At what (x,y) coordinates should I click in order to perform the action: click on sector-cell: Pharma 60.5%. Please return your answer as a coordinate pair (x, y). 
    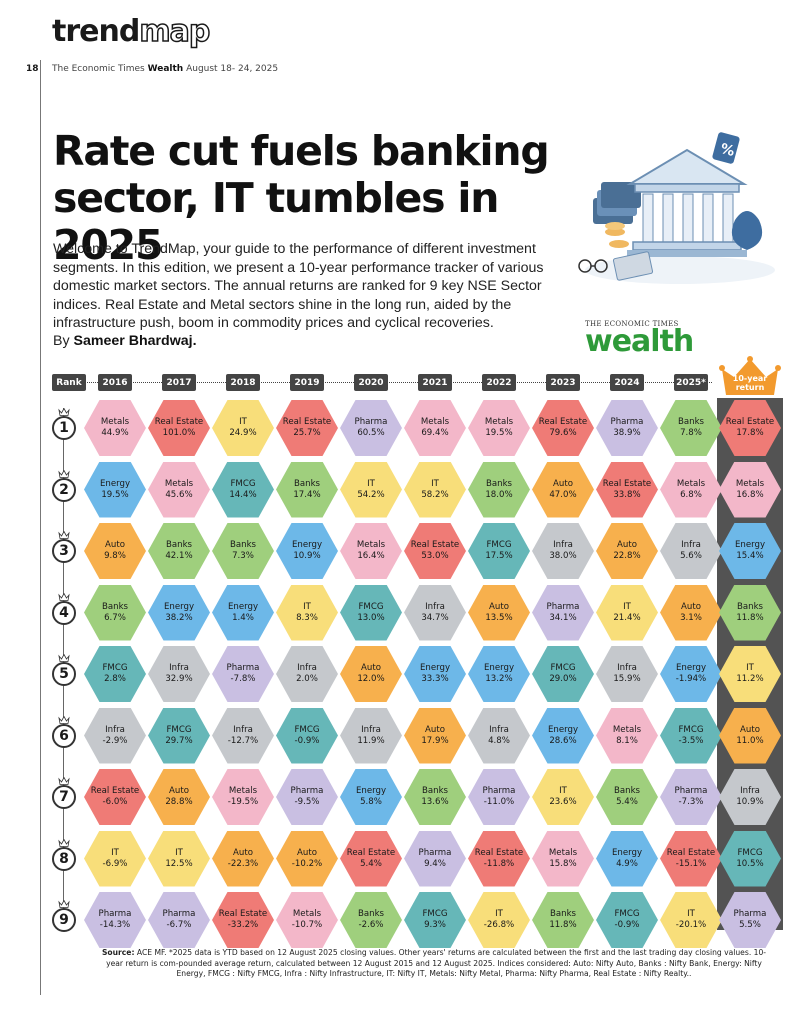
    Looking at the image, I should click on (371, 428).